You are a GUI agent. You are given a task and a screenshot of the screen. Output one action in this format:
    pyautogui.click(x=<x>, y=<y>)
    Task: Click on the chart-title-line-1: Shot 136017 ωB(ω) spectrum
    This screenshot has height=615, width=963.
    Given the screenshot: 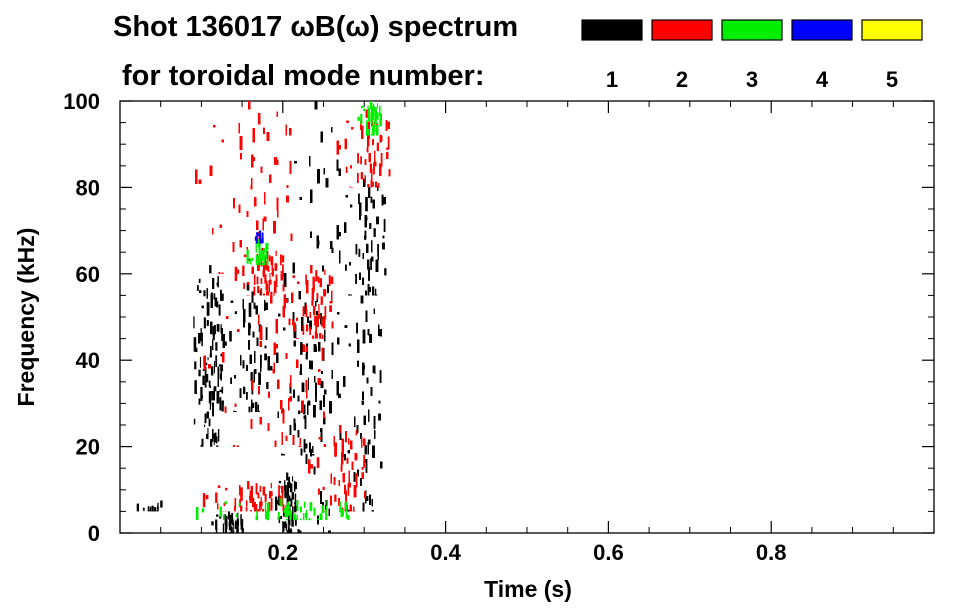 What is the action you would take?
    pyautogui.click(x=315, y=27)
    